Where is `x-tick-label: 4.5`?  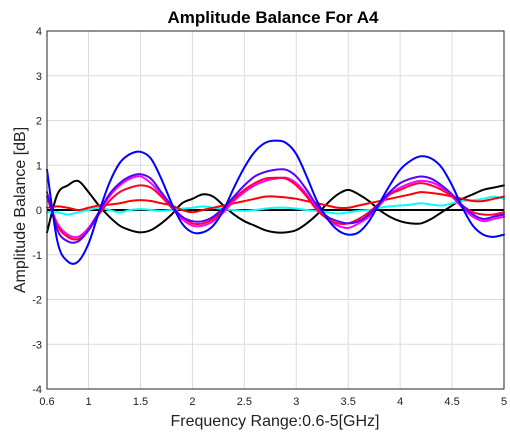 x-tick-label: 4.5 is located at coordinates (451, 402).